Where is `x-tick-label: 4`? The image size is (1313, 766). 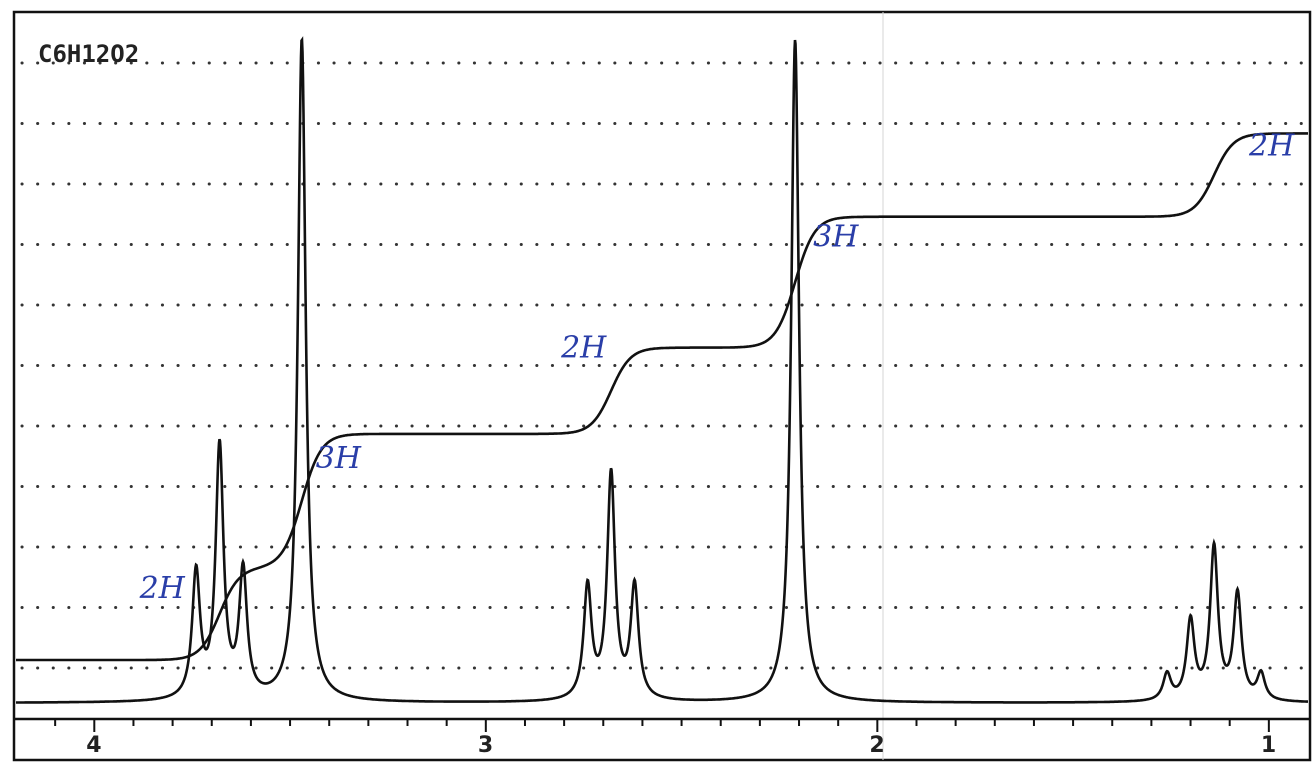
x-tick-label: 4 is located at coordinates (93, 745).